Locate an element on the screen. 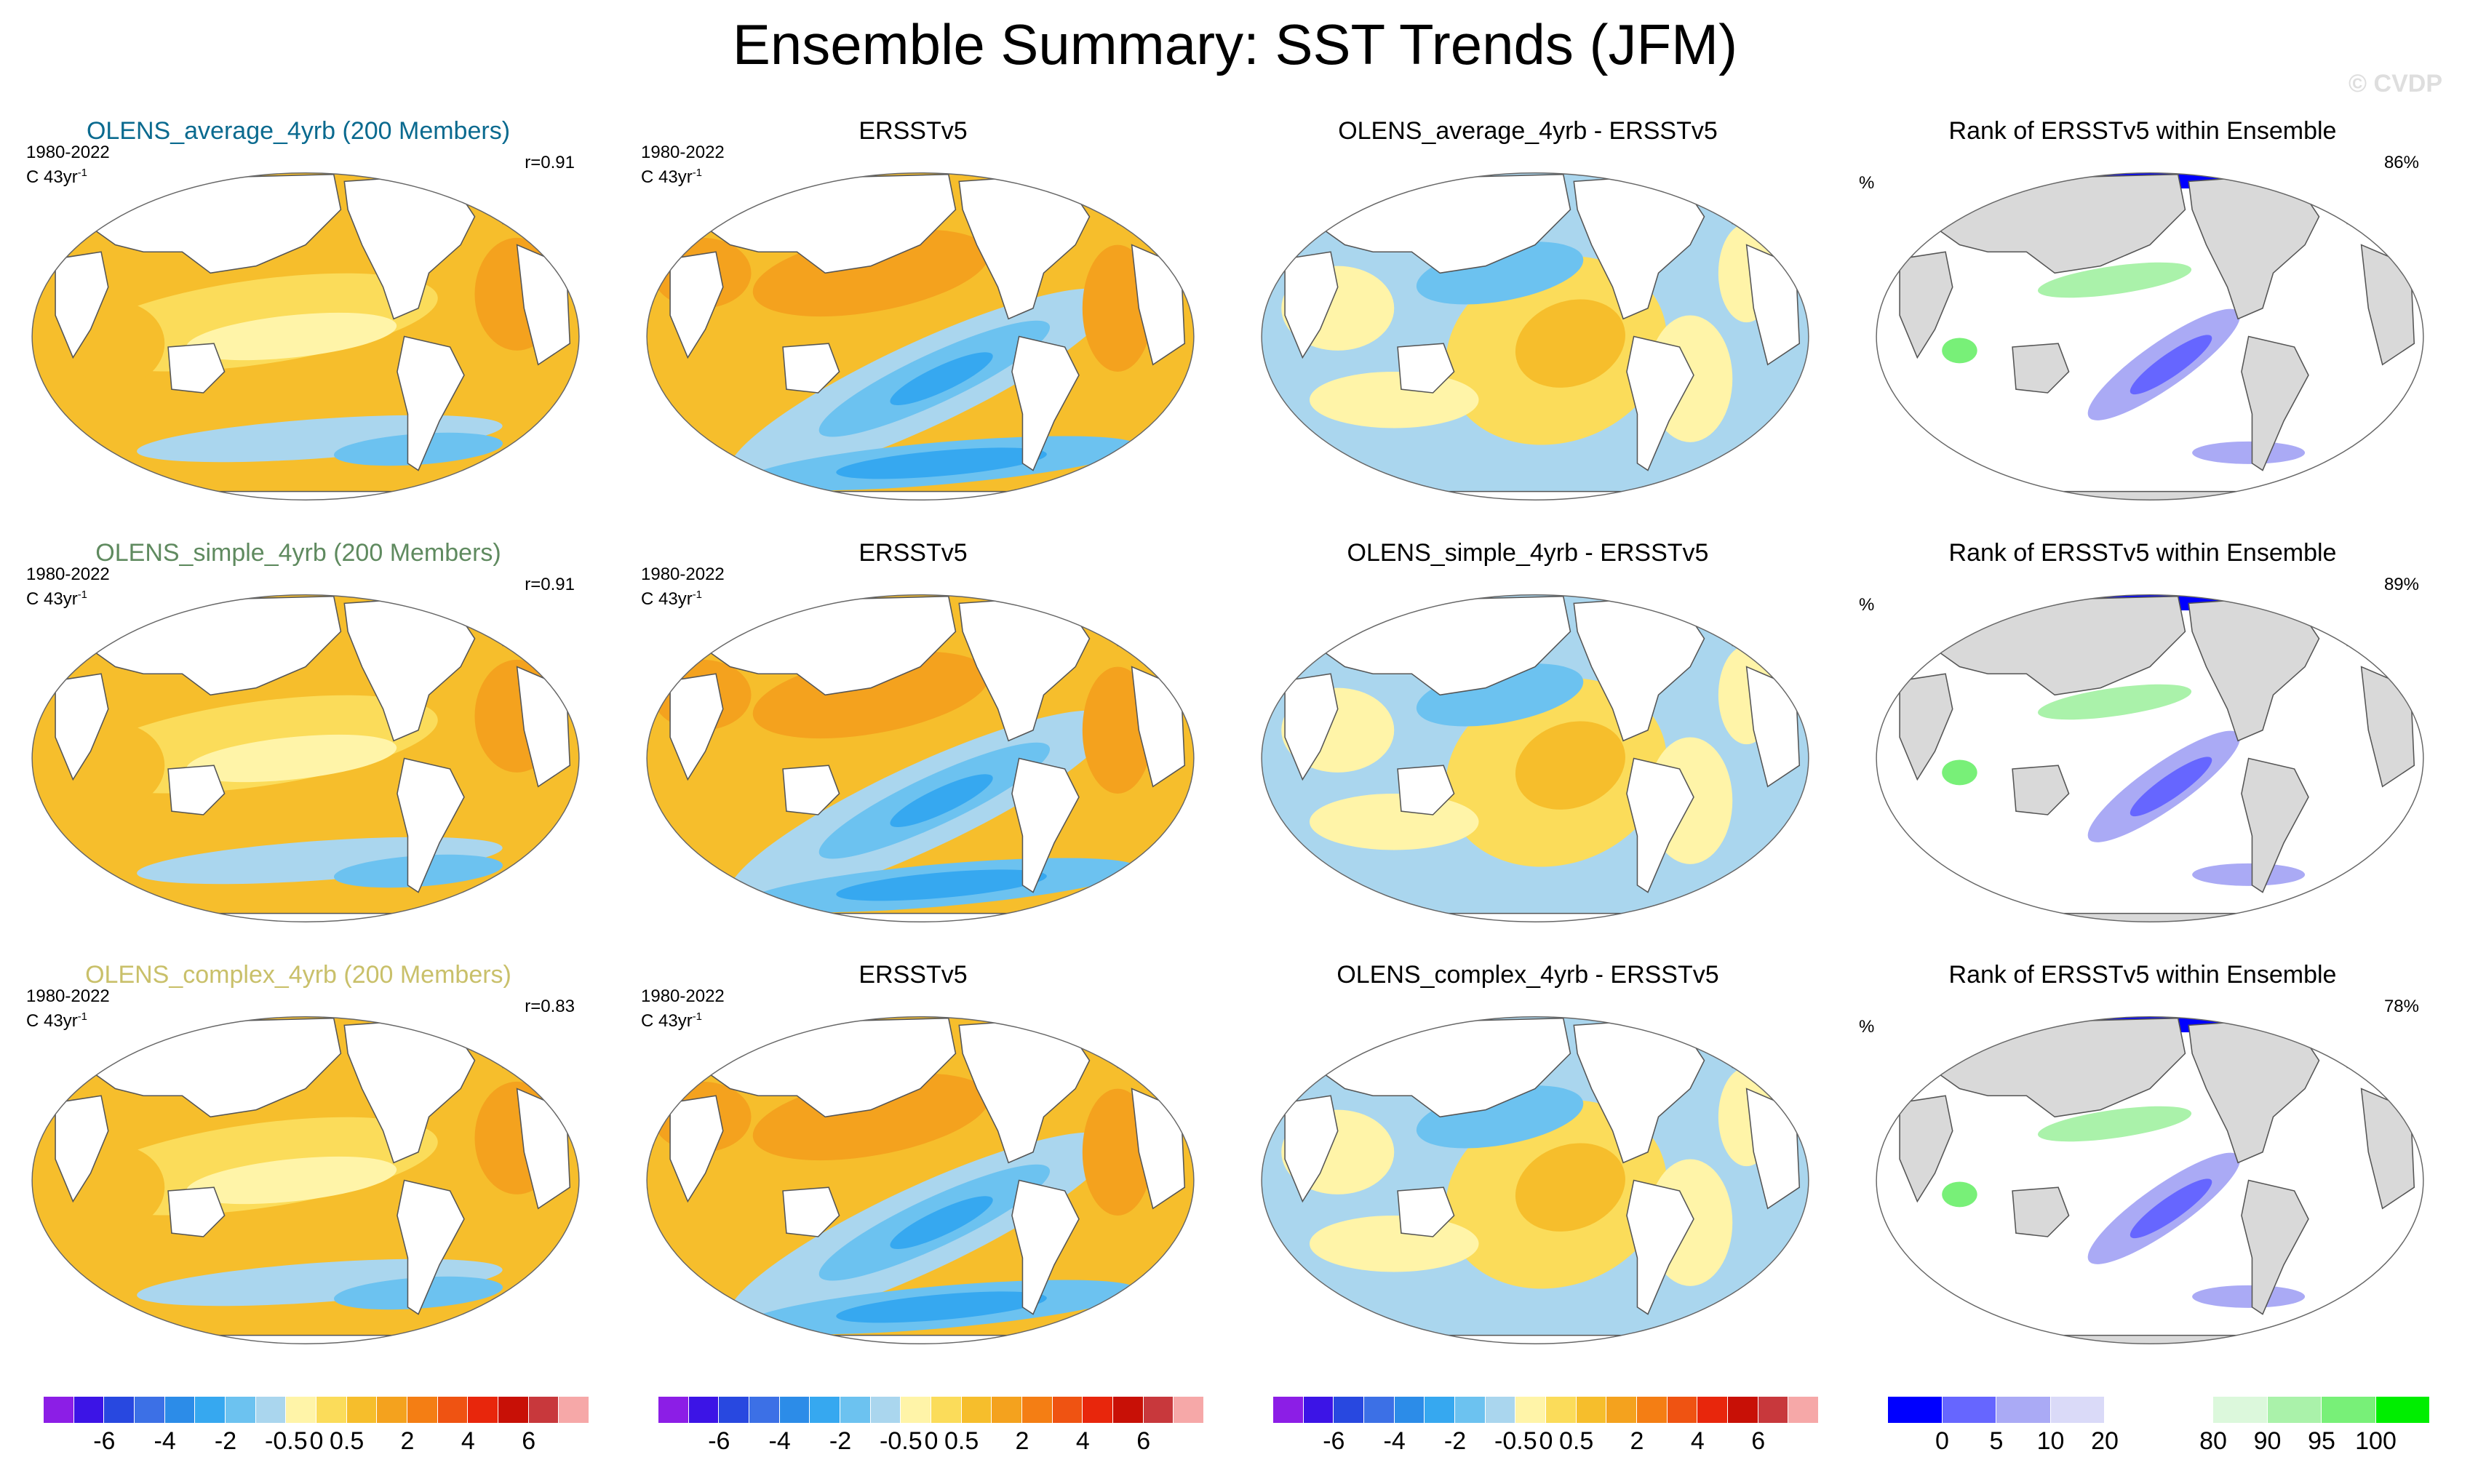 The width and height of the screenshot is (2470, 1484). panel-obs-1: ERSSTv5 1980-2022 C 43yr-1 is located at coordinates (913, 320).